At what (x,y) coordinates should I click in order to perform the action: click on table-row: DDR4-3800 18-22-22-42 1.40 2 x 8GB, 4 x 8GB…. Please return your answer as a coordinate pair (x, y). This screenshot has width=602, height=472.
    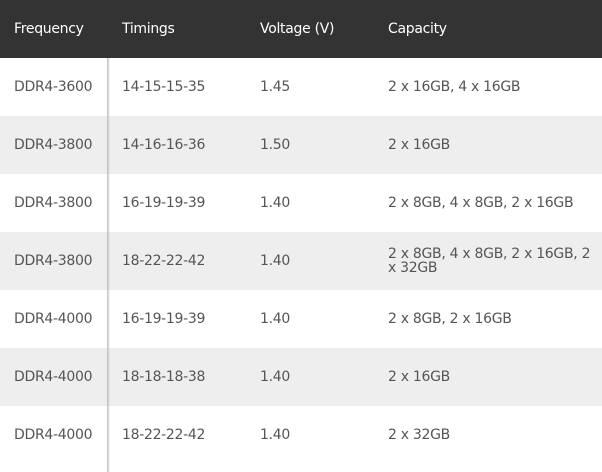
    Looking at the image, I should click on (301, 261).